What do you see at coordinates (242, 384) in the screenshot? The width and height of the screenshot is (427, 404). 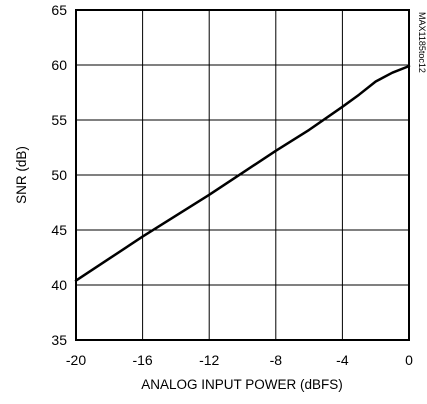 I see `x-axis-title: ANALOG INPUT POWER (dBFS)` at bounding box center [242, 384].